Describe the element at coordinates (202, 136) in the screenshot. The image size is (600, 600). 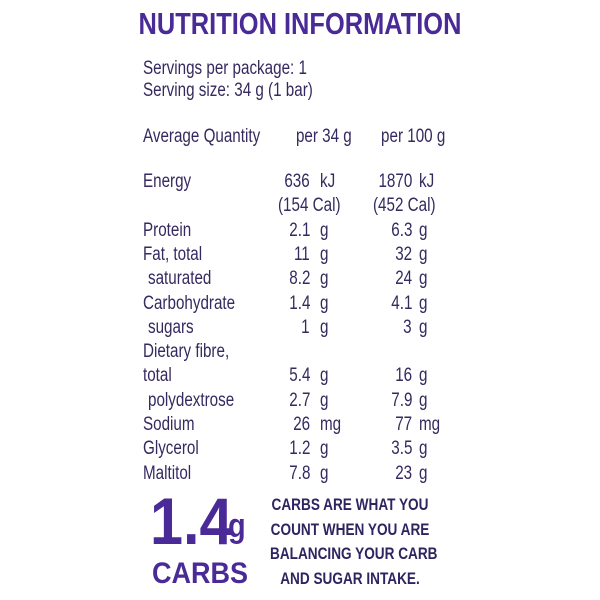
I see `table-header: Average Quantity` at that location.